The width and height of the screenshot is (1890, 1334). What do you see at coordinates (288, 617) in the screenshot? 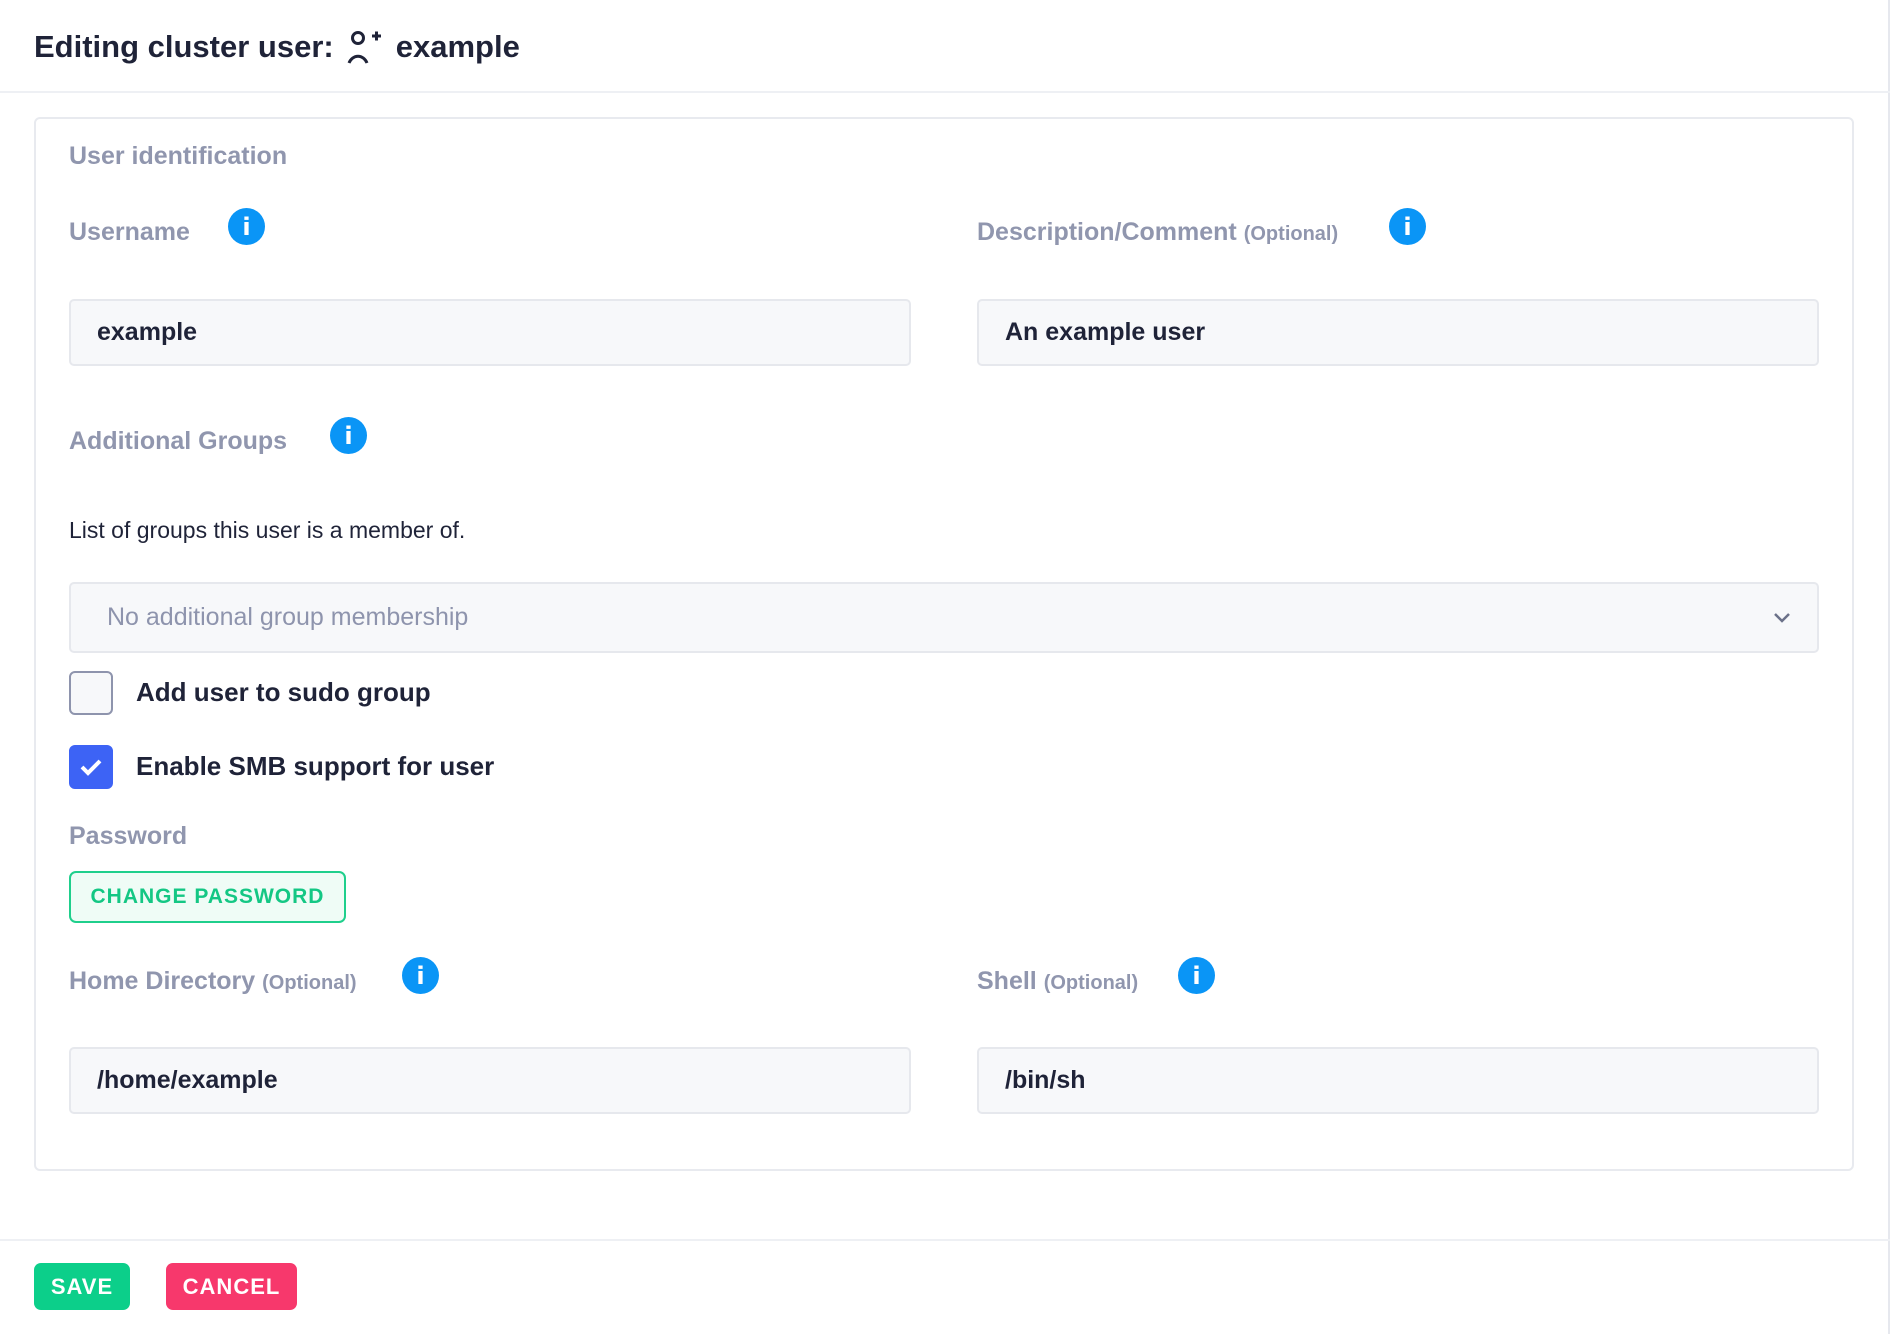
I see `groups-placeholder: No additional group membership` at bounding box center [288, 617].